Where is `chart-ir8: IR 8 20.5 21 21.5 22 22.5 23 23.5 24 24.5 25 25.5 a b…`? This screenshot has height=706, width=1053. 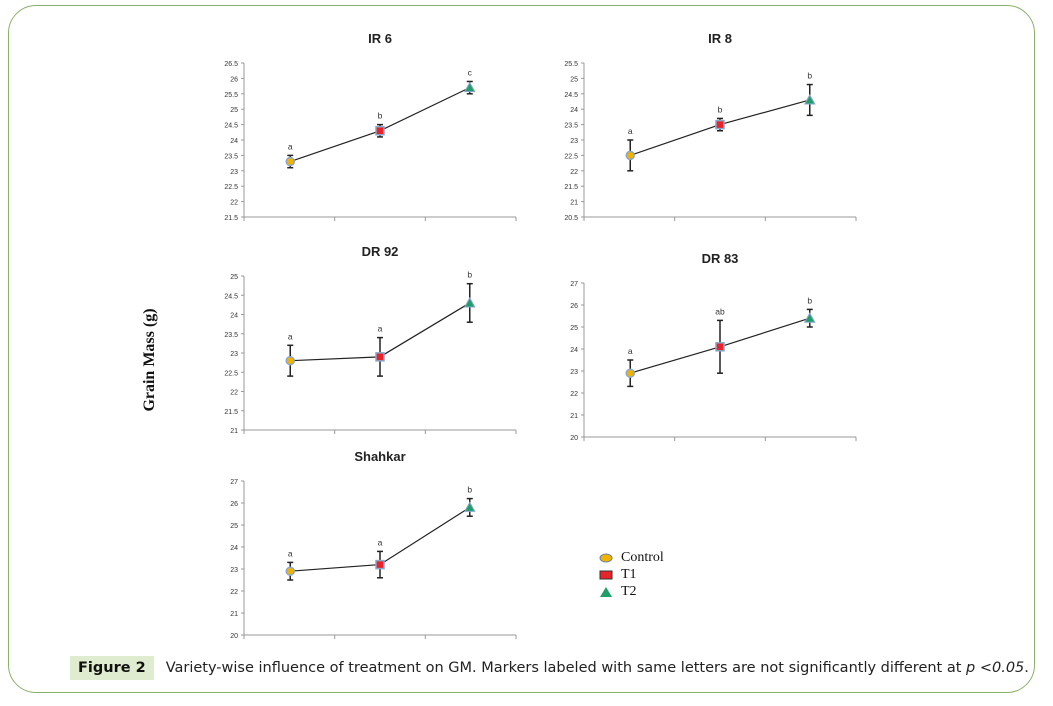
chart-ir8: IR 8 20.5 21 21.5 22 22.5 23 23.5 24 24.5 25 25.5 a b… is located at coordinates (705, 127).